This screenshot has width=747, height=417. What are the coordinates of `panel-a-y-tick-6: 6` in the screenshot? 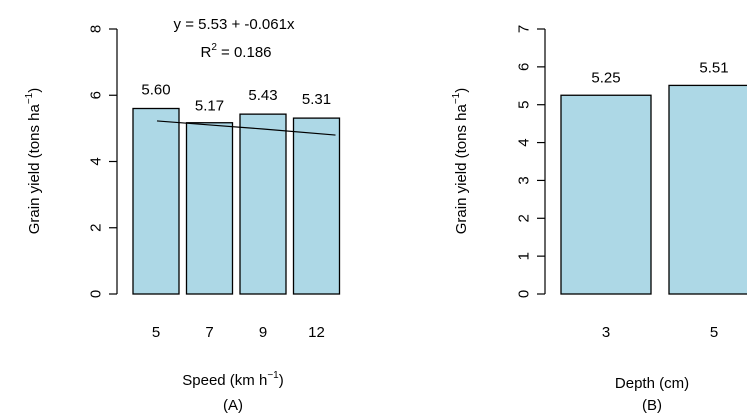 It's located at (96, 95).